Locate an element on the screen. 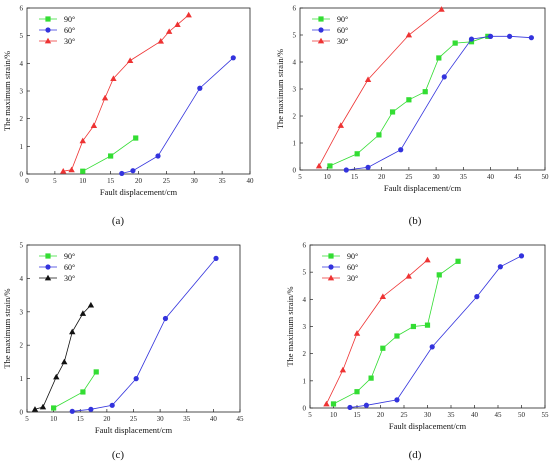 Image resolution: width=550 pixels, height=465 pixels. plot-frame is located at coordinates (138, 91).